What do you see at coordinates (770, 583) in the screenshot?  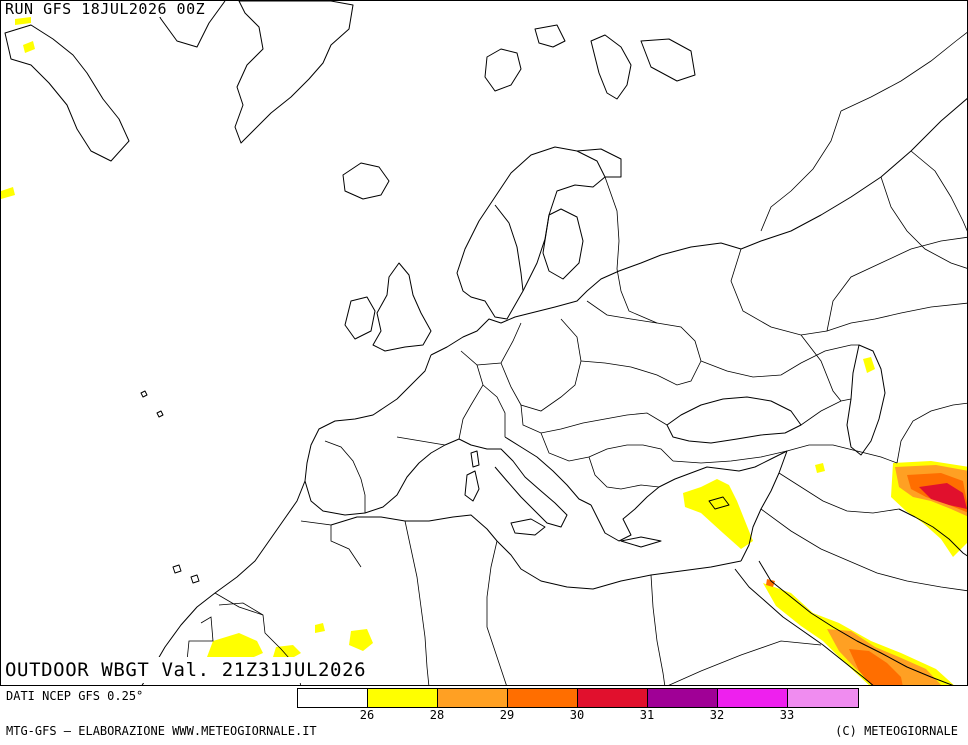 I see `wbgt-area-redsea-dot` at bounding box center [770, 583].